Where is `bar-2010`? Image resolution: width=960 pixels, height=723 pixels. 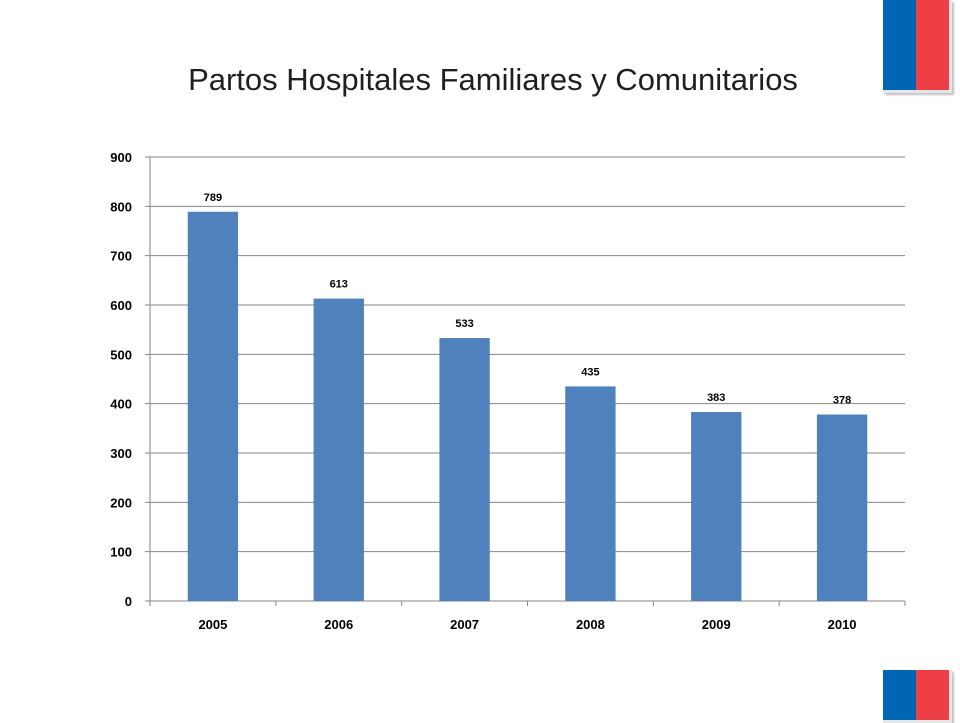
bar-2010 is located at coordinates (842, 507).